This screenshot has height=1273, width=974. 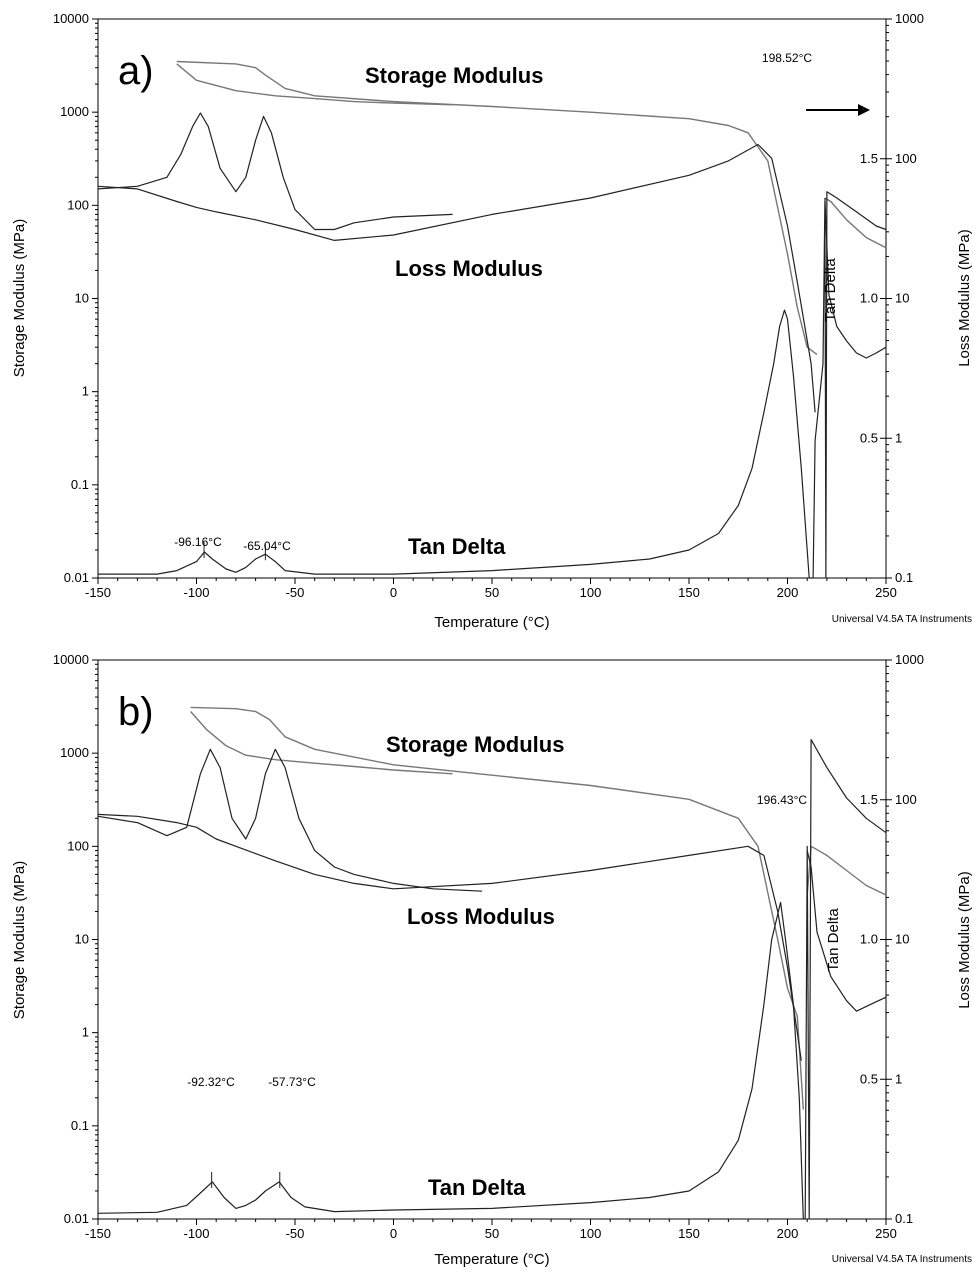 What do you see at coordinates (782, 800) in the screenshot?
I see `peak-label-high: 196.43°C` at bounding box center [782, 800].